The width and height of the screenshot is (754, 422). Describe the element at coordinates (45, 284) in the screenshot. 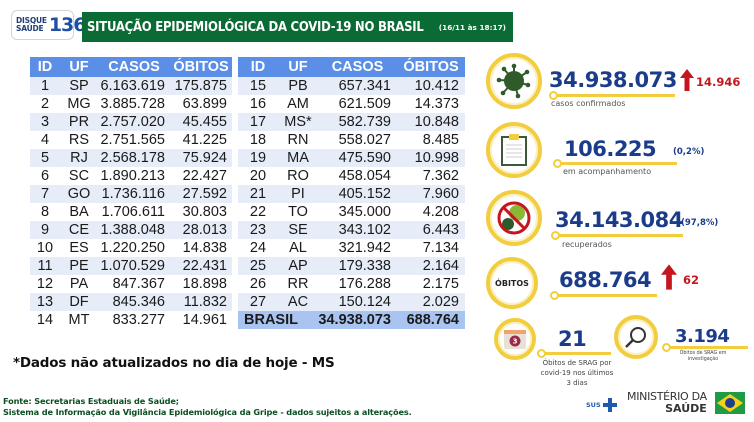

I see `cell-id: 12` at that location.